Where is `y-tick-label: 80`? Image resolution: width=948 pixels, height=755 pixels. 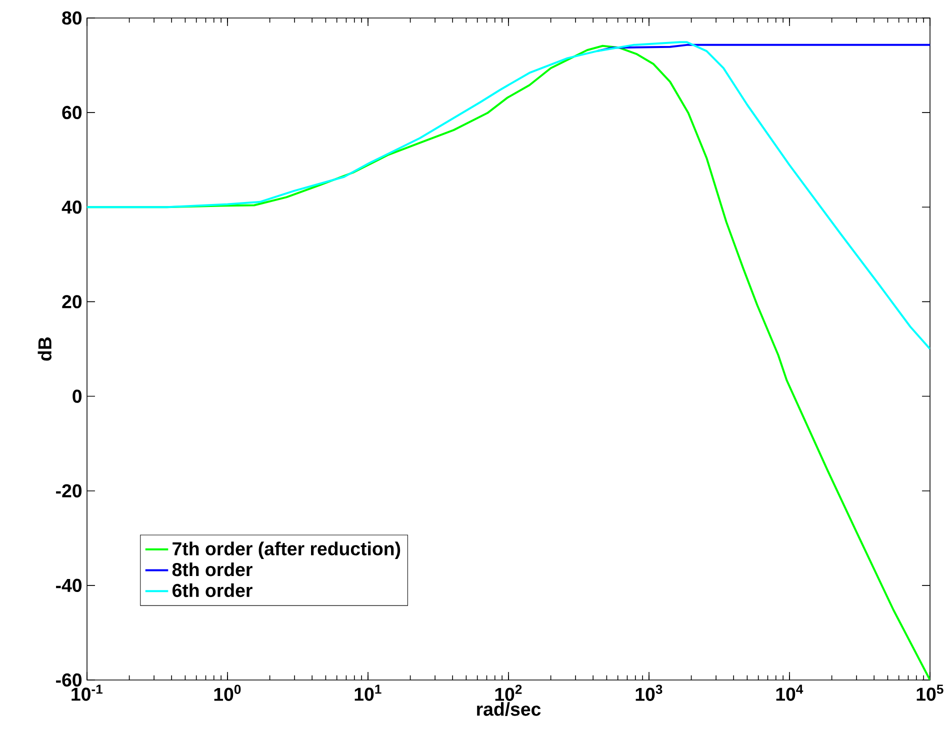
y-tick-label: 80 is located at coordinates (72, 18).